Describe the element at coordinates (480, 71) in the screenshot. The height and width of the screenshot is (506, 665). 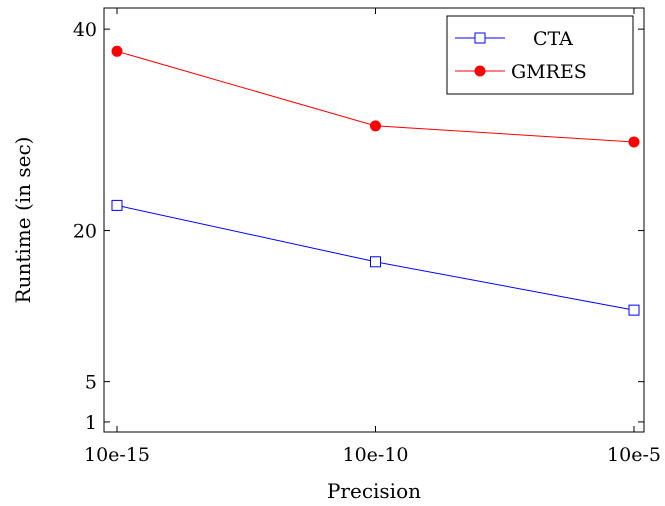
I see `legend-marker-gmres` at that location.